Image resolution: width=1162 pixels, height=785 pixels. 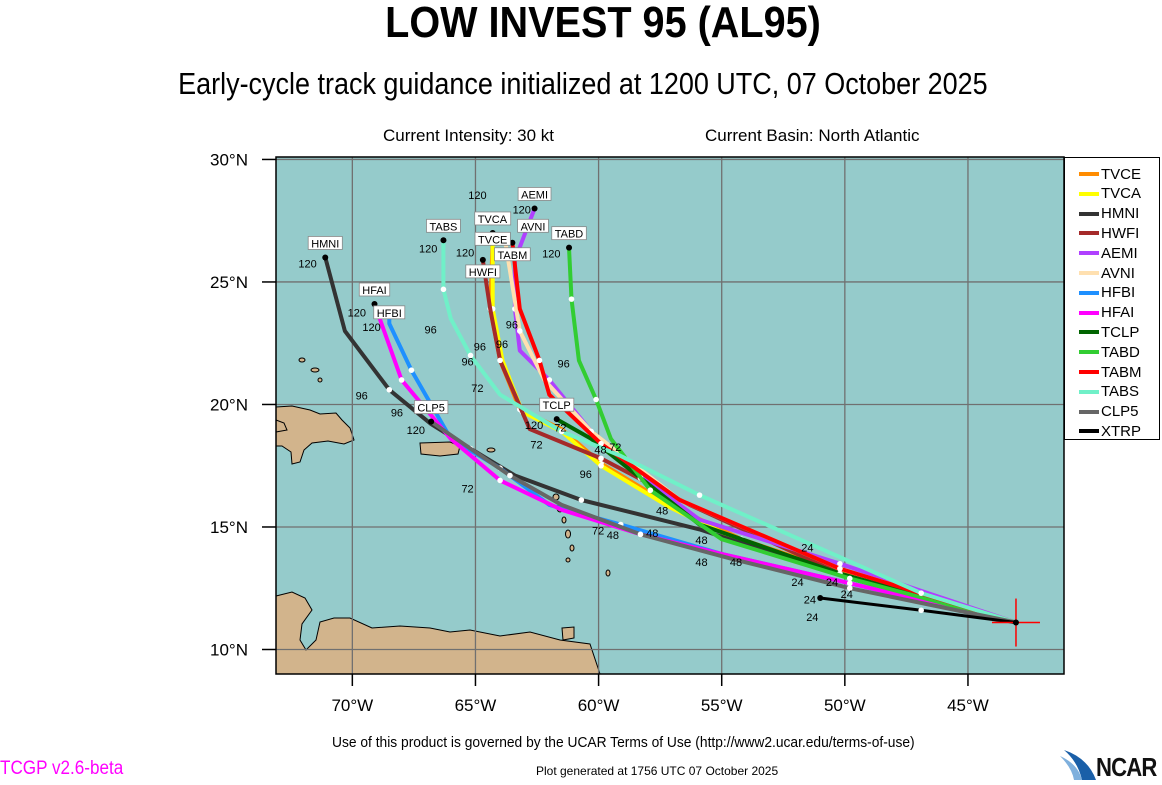 What do you see at coordinates (1106, 313) in the screenshot?
I see `legend-item-hfai: HFAI` at bounding box center [1106, 313].